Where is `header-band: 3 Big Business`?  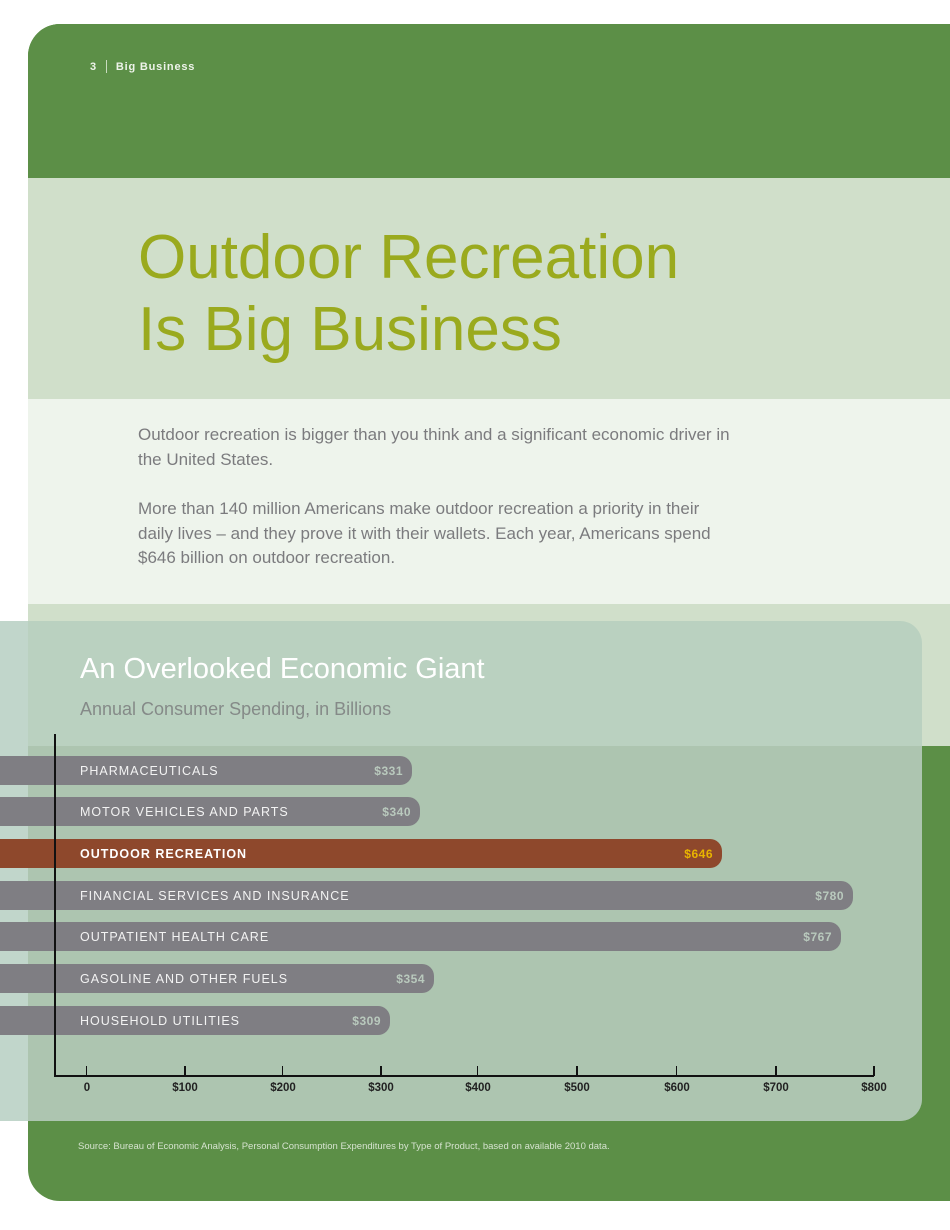 header-band: 3 Big Business is located at coordinates (489, 101).